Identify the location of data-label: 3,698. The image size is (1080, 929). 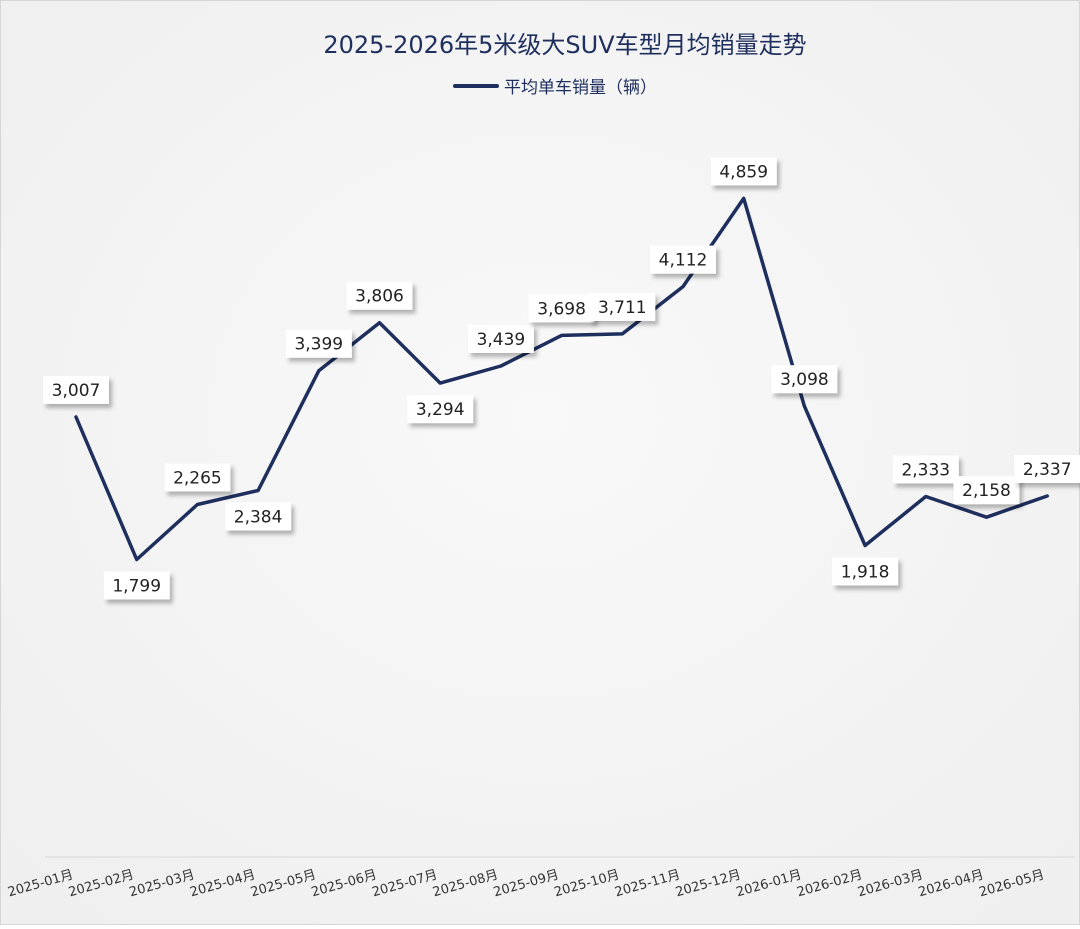
(561, 308).